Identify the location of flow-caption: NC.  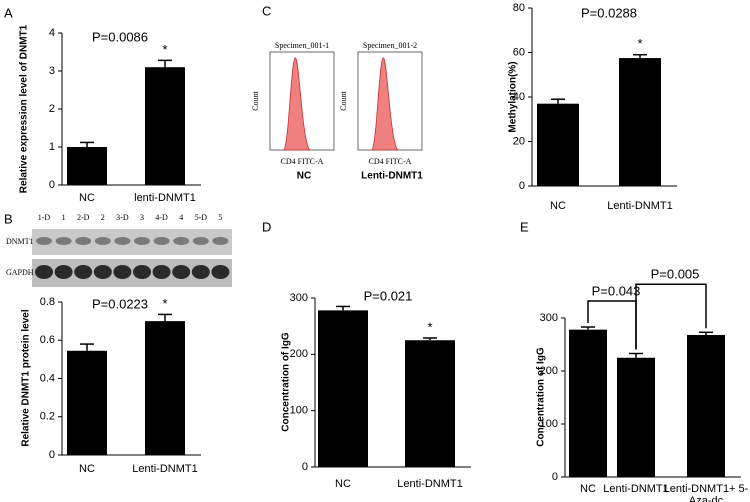
(304, 176).